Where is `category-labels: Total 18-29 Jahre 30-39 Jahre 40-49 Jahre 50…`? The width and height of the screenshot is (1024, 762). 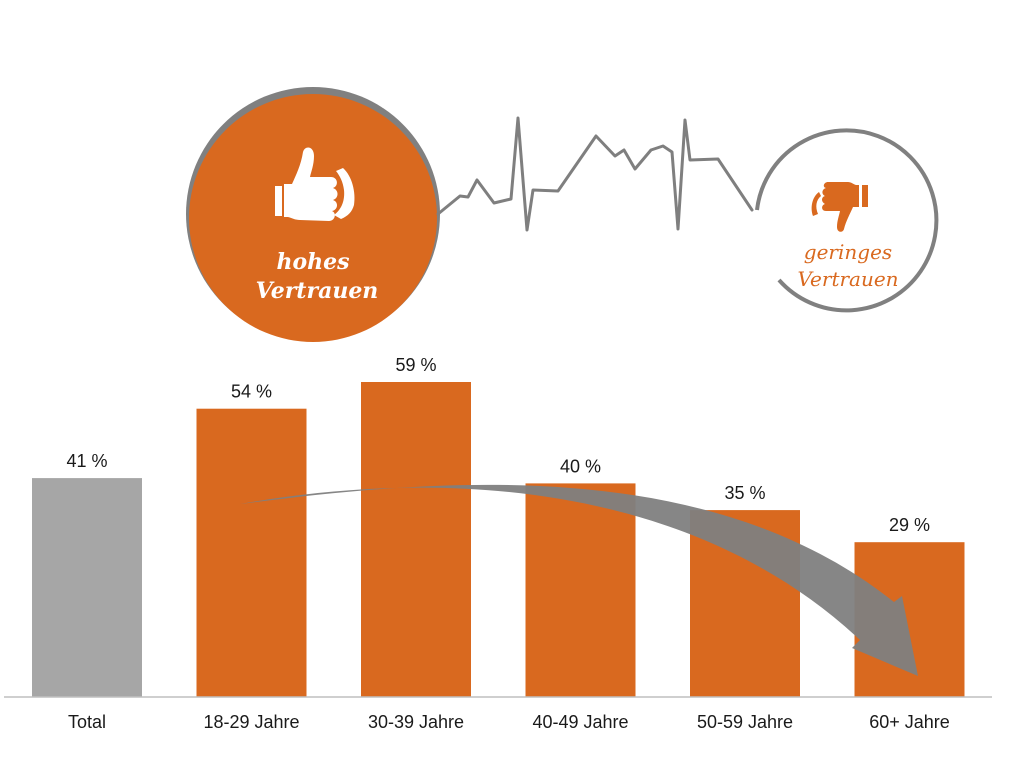 category-labels: Total 18-29 Jahre 30-39 Jahre 40-49 Jahre 50… is located at coordinates (509, 722).